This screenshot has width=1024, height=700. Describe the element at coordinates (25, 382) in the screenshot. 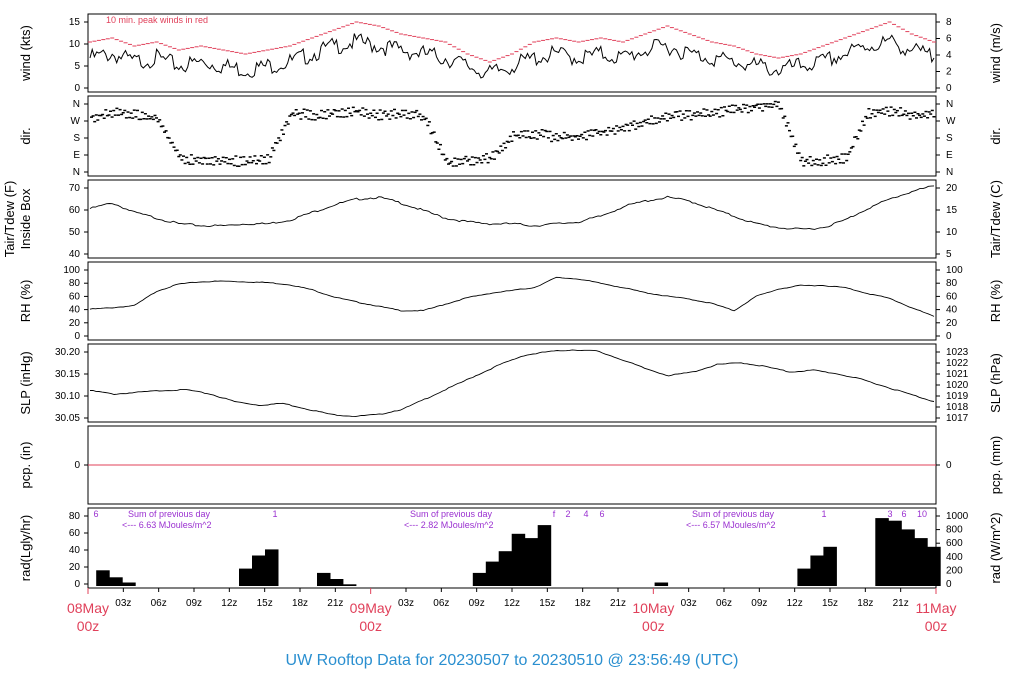

I see `y-axis-label-left: SLP (inHg)` at that location.